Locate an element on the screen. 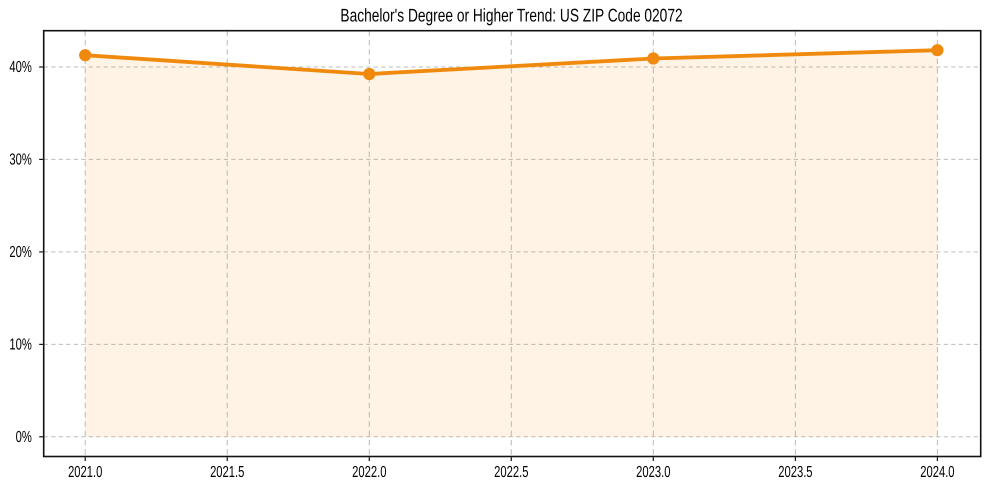 The width and height of the screenshot is (989, 490). svg-text: 40% is located at coordinates (20, 67).